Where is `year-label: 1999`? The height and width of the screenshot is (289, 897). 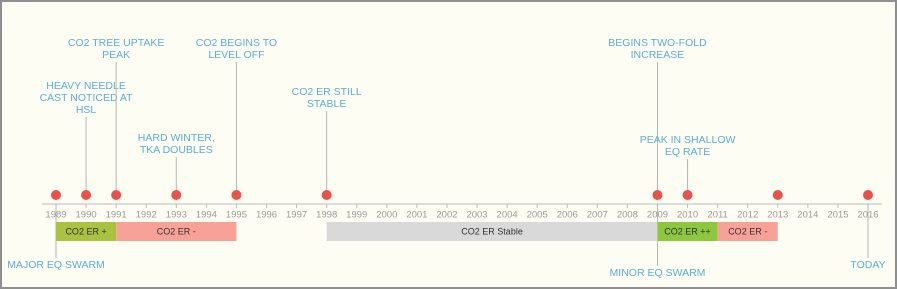 year-label: 1999 is located at coordinates (356, 215).